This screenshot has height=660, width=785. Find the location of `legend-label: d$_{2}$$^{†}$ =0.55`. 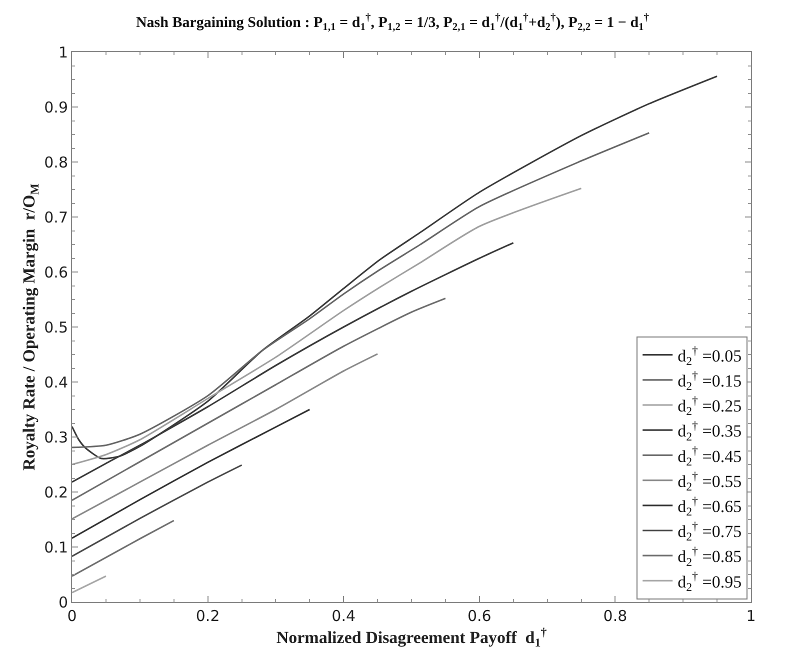

legend-label: d$_{2}$$^{†}$ =0.55 is located at coordinates (710, 481).